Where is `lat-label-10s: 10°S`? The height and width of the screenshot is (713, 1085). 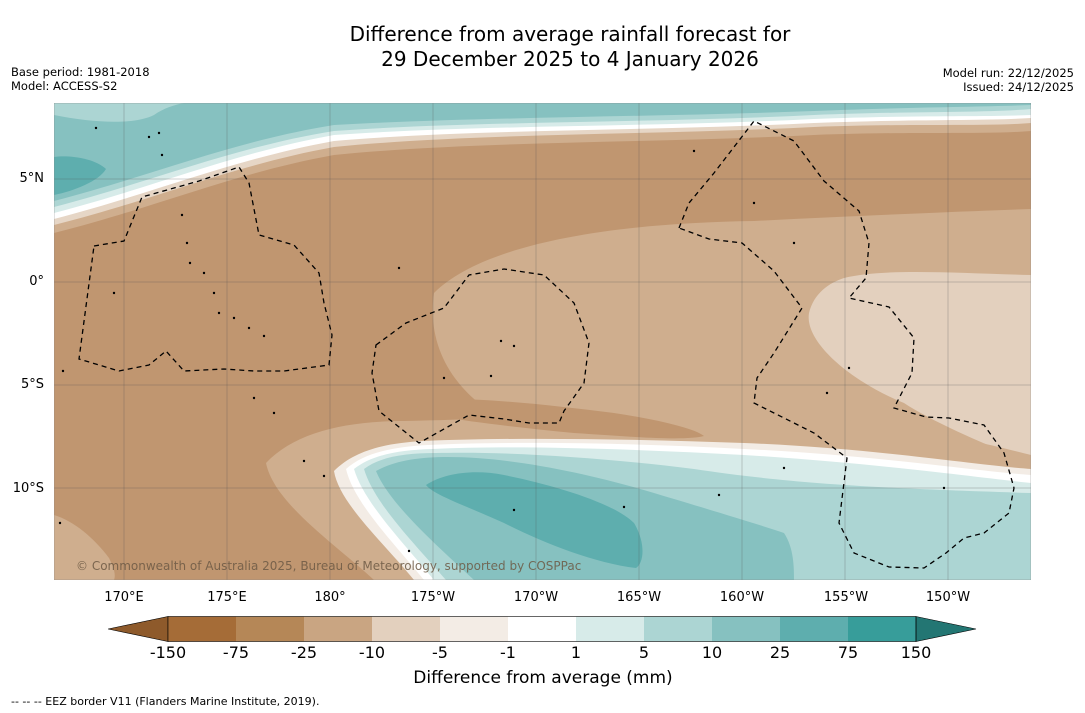 lat-label-10s: 10°S is located at coordinates (28, 488).